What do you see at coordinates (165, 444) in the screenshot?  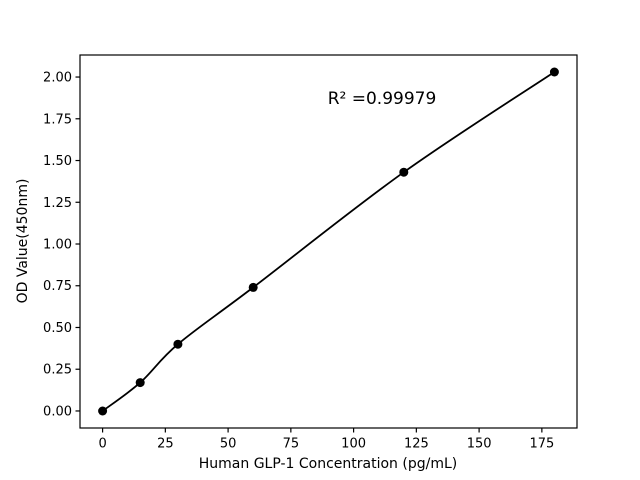 I see `x-tick-label: 25` at bounding box center [165, 444].